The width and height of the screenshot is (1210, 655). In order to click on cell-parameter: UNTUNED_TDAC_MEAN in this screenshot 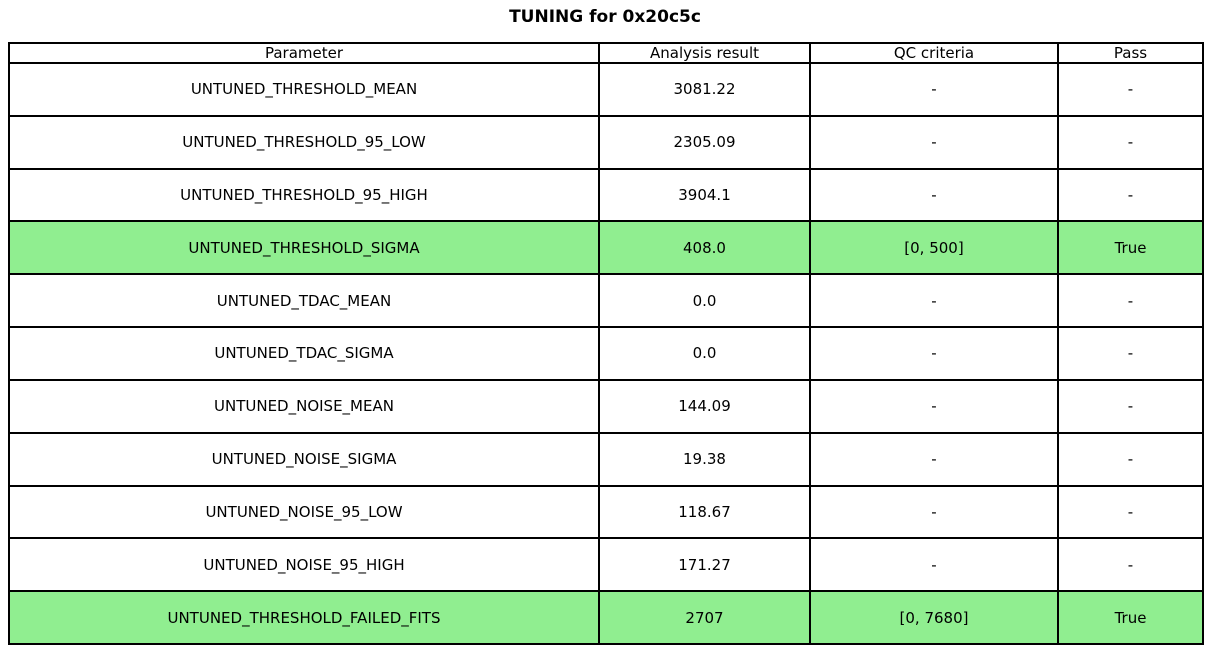, I will do `click(304, 301)`.